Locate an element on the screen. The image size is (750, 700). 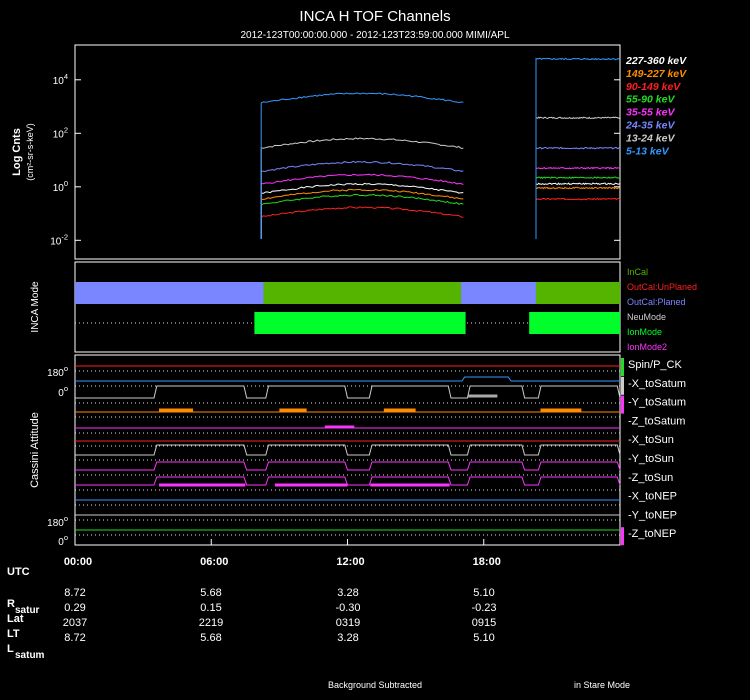
ephemeris-row-sublabel: satum is located at coordinates (30, 655).